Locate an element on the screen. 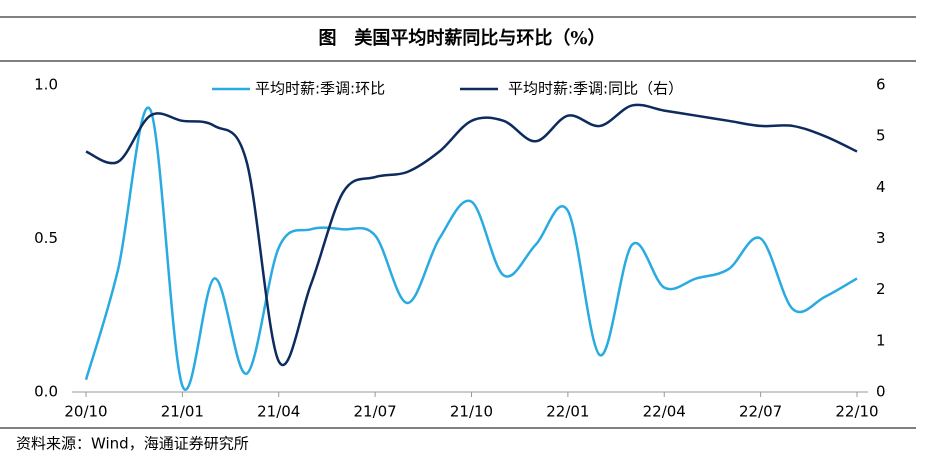 The height and width of the screenshot is (466, 928). x-tick-label: 21/01 is located at coordinates (182, 412).